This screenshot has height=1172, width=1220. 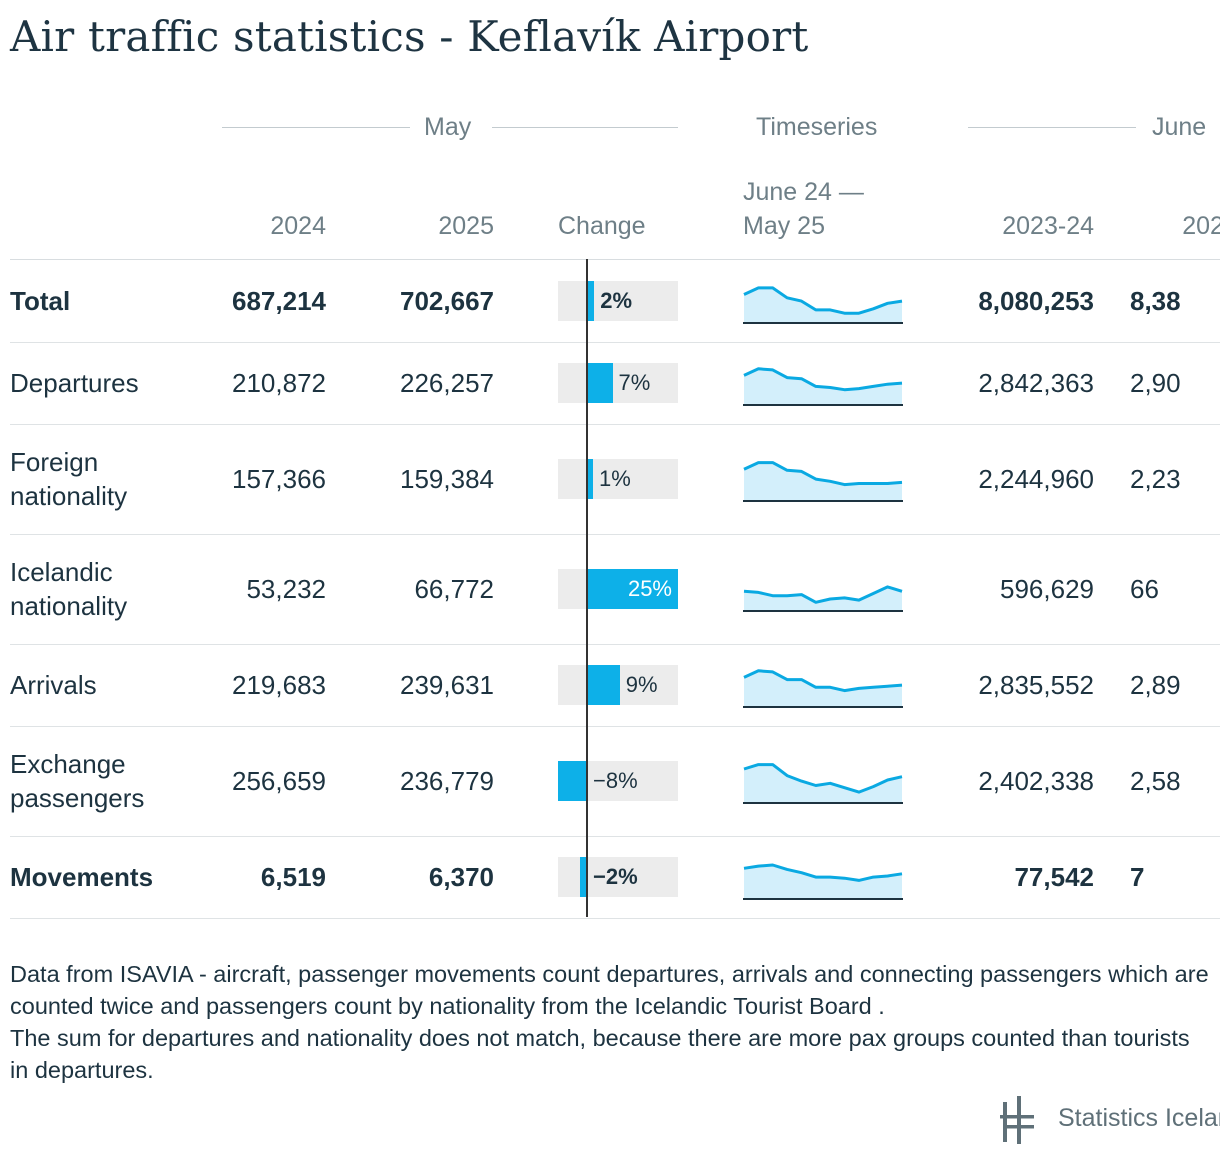 I want to click on cell-may-2025: 702,667, so click(x=447, y=301).